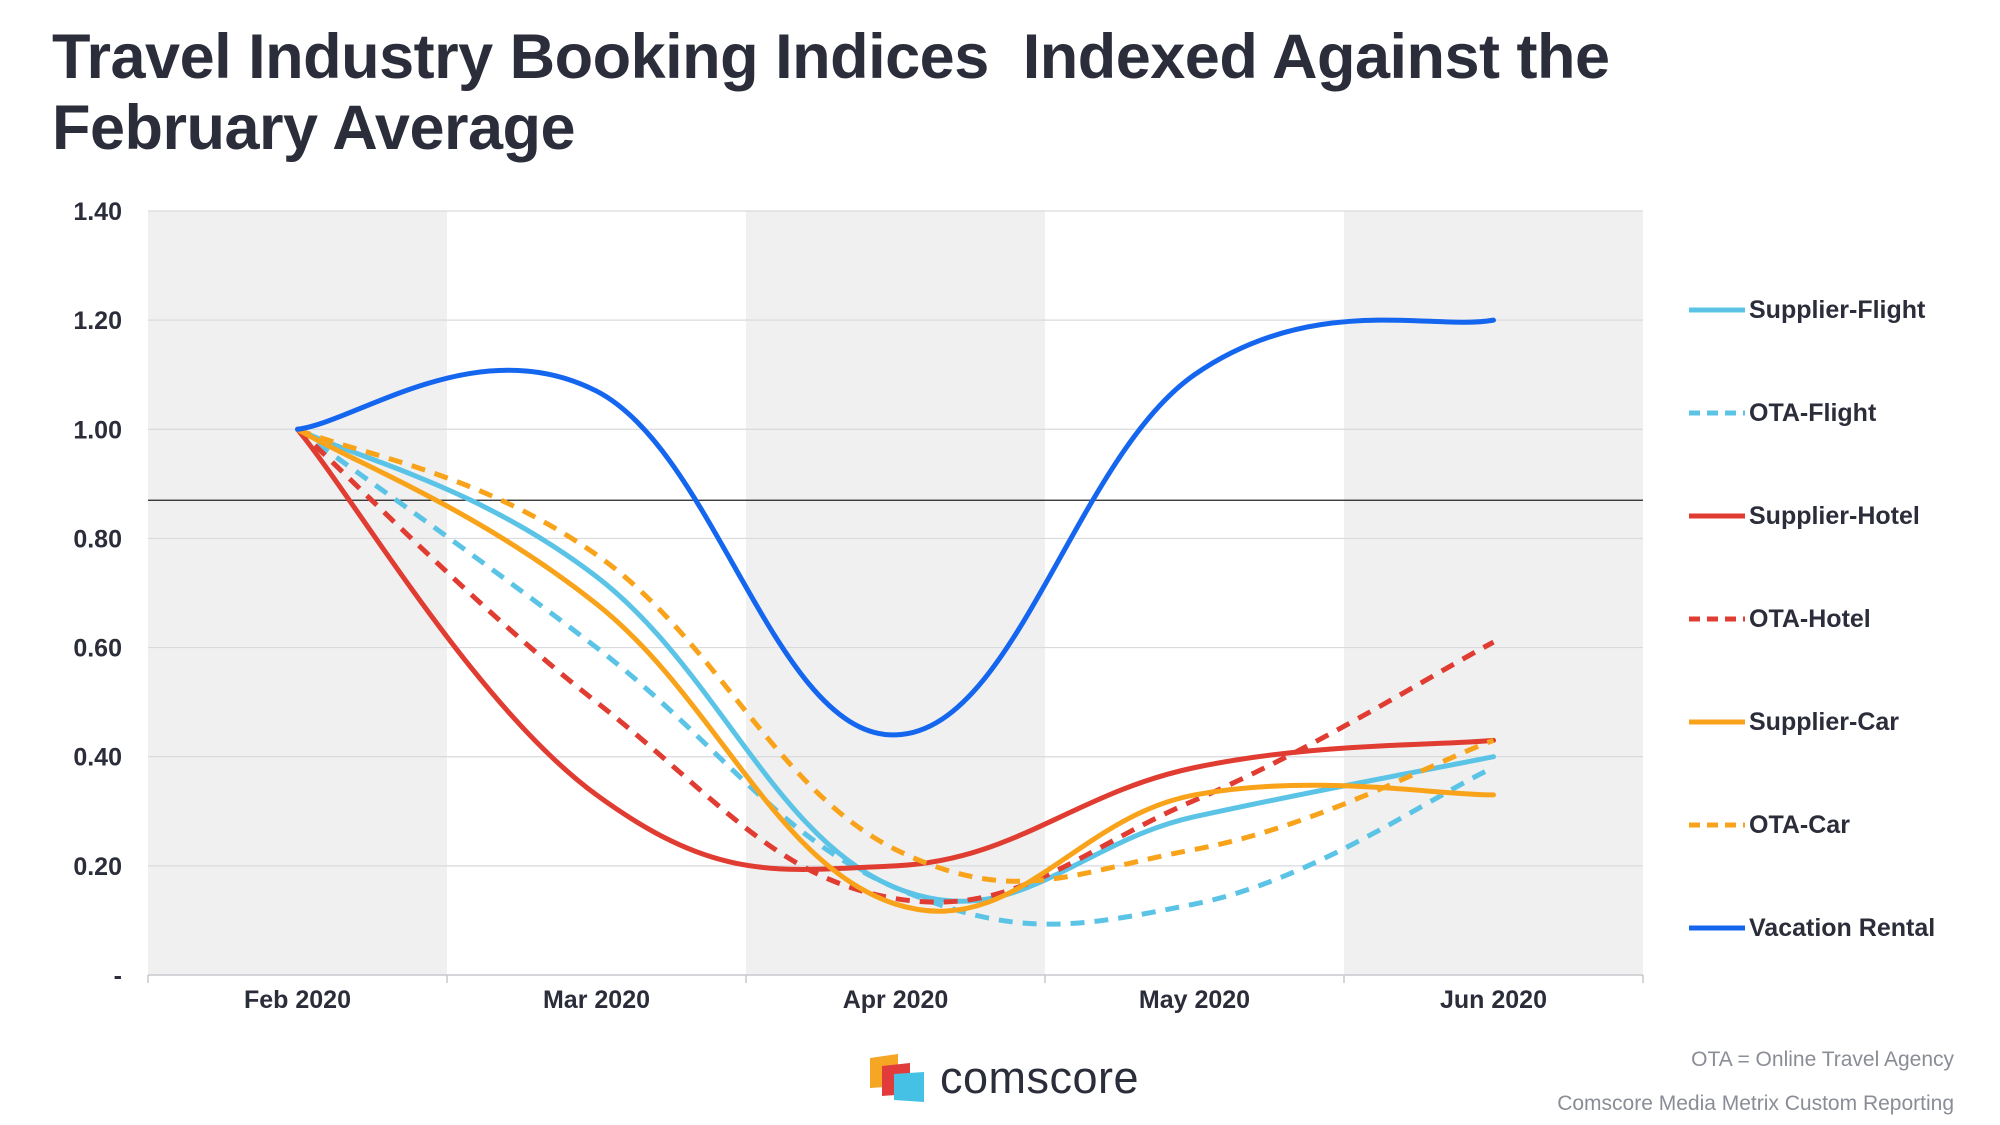 Image resolution: width=2000 pixels, height=1125 pixels. I want to click on x-axis: Feb 2020 Mar 2020 Apr 2020 May 2020 Jun 2020, so click(895, 994).